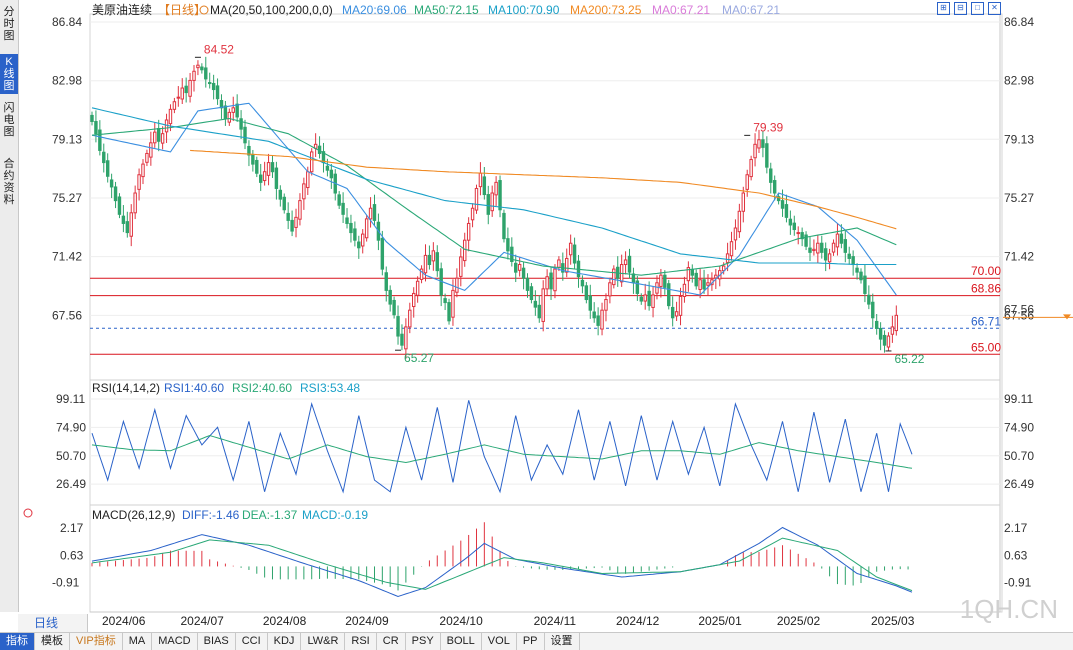  Describe the element at coordinates (994, 8) in the screenshot. I see `close-icon: ✕` at that location.